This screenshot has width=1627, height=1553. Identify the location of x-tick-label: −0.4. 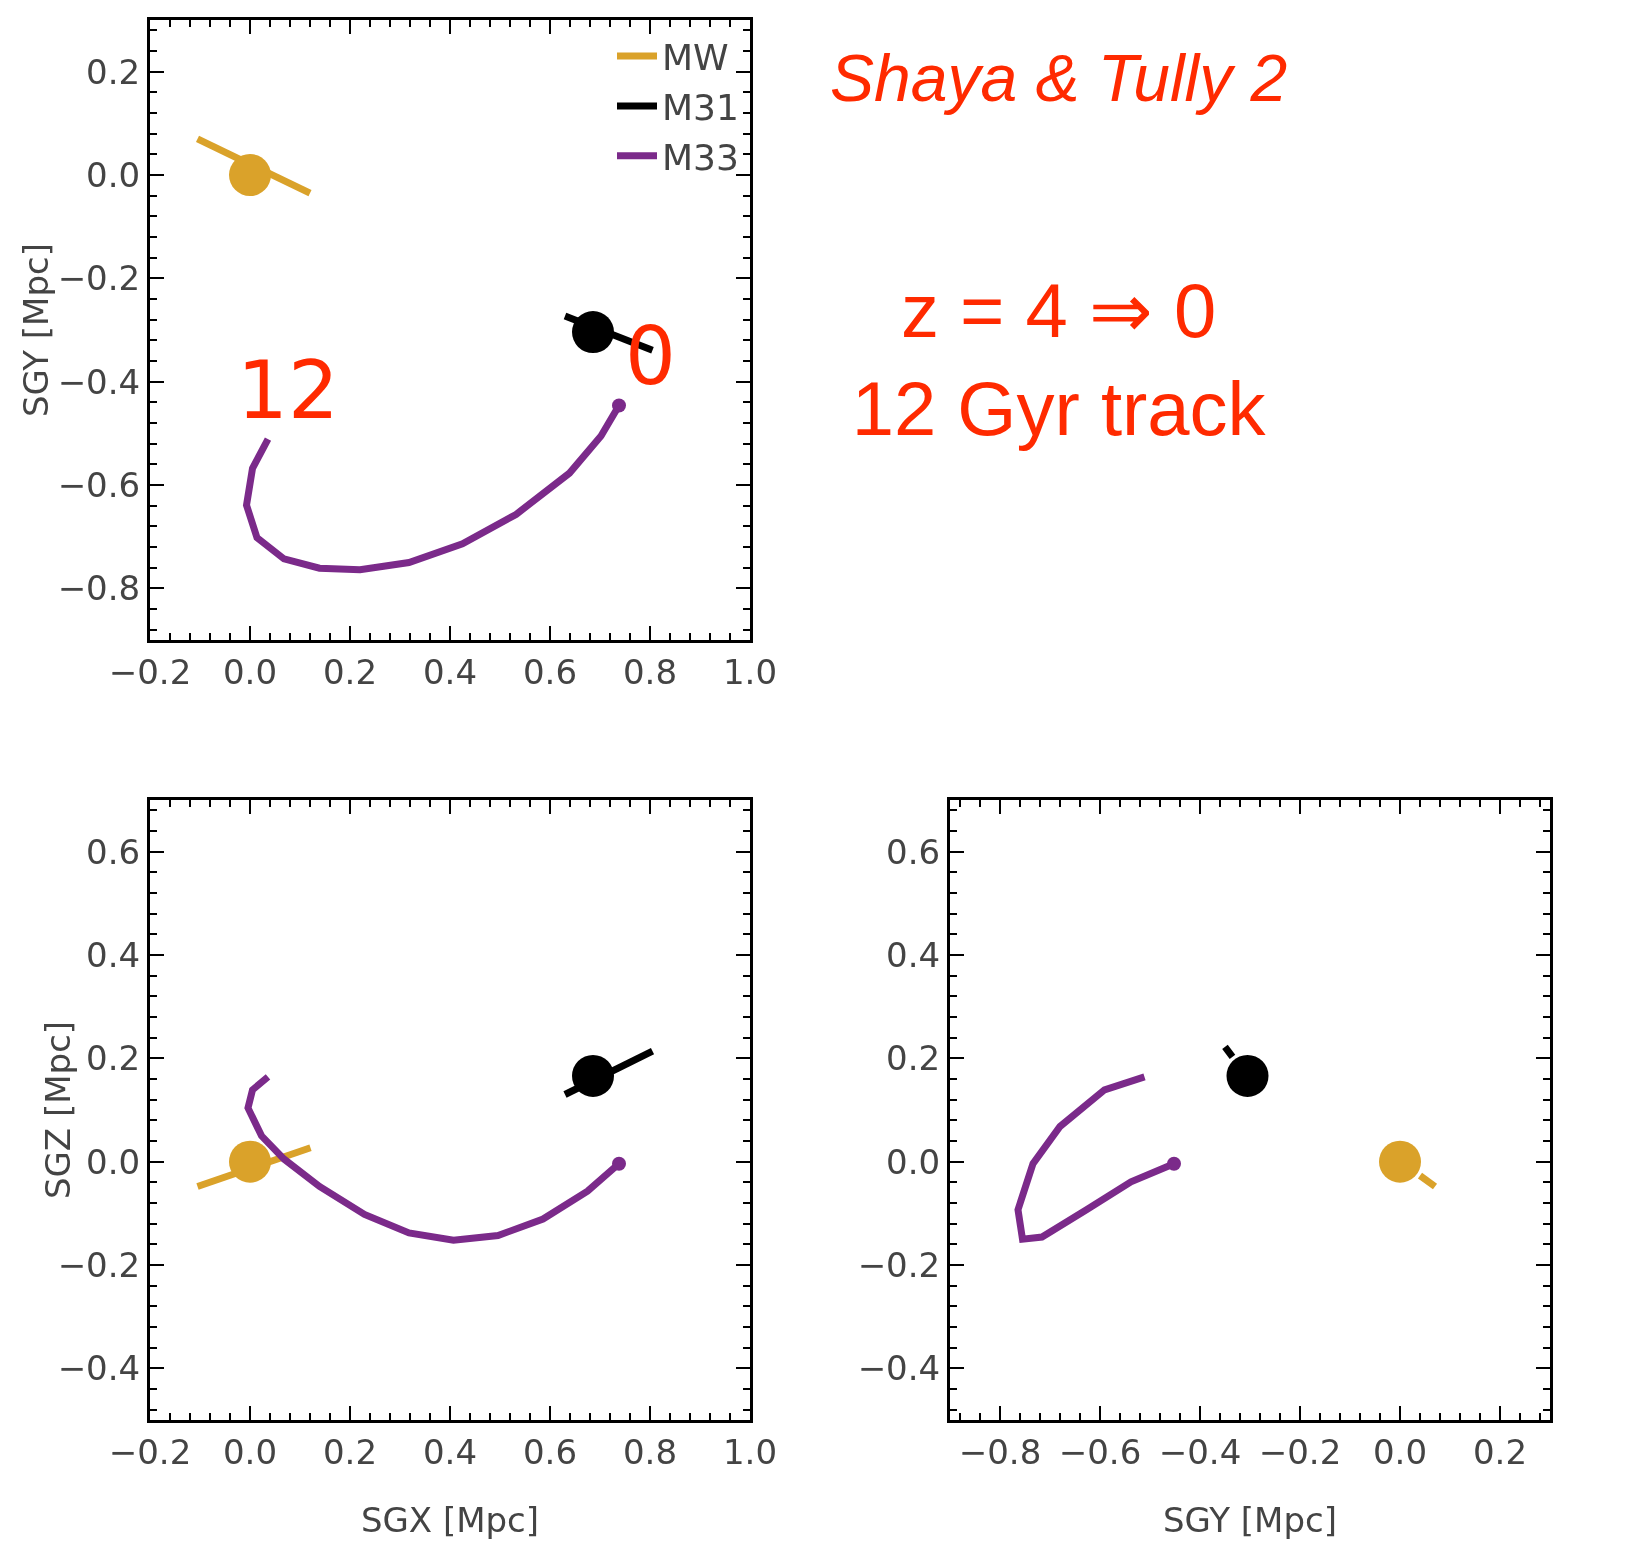
(1200, 1451).